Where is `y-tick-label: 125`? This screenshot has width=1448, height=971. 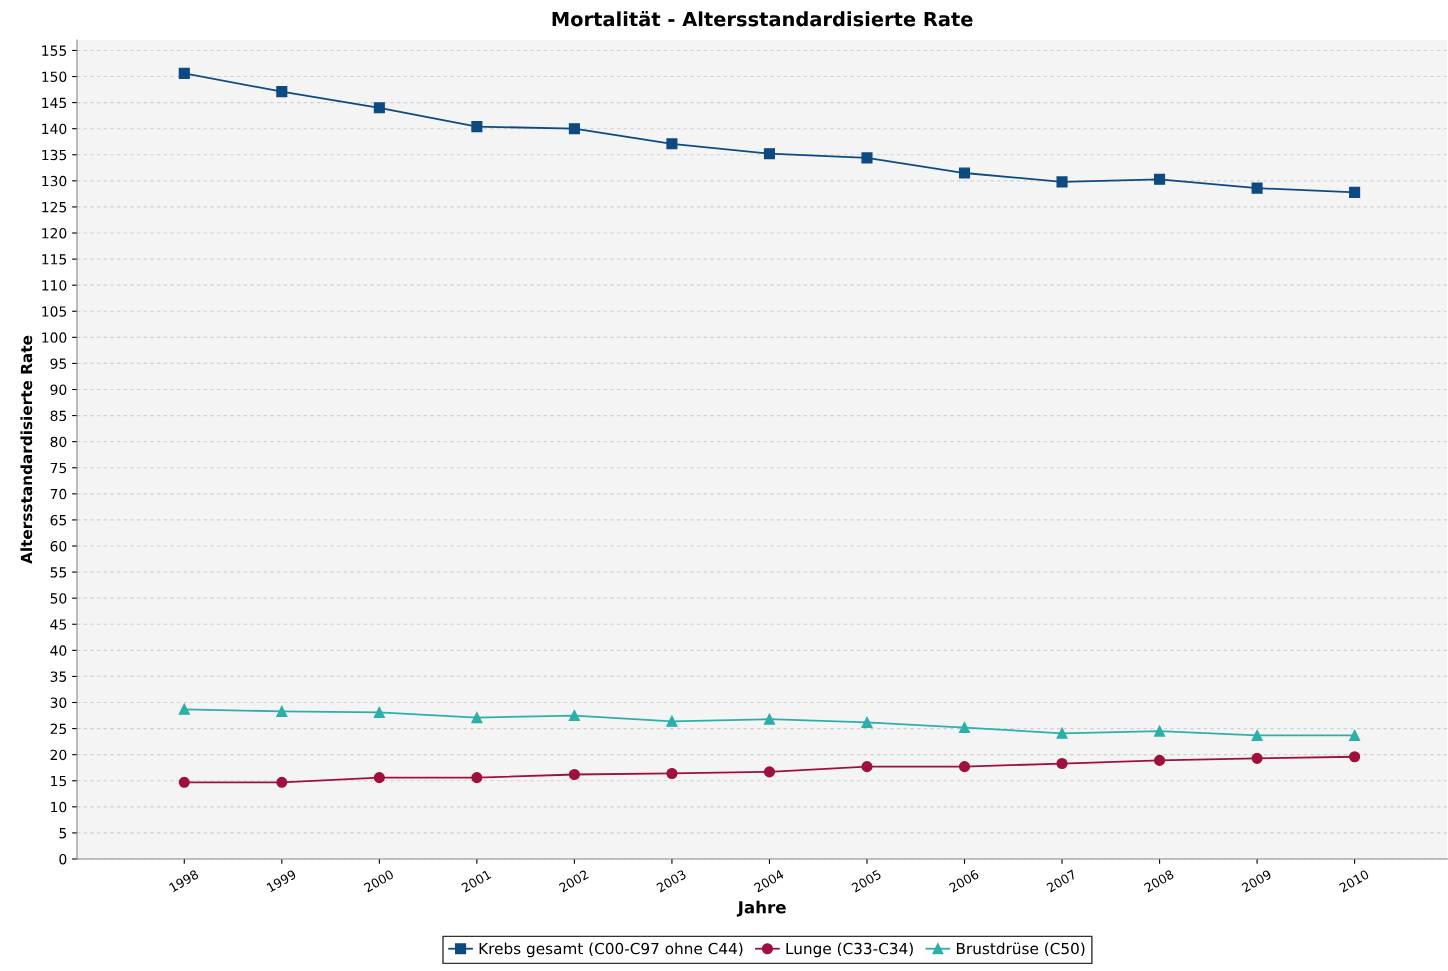 y-tick-label: 125 is located at coordinates (54, 207).